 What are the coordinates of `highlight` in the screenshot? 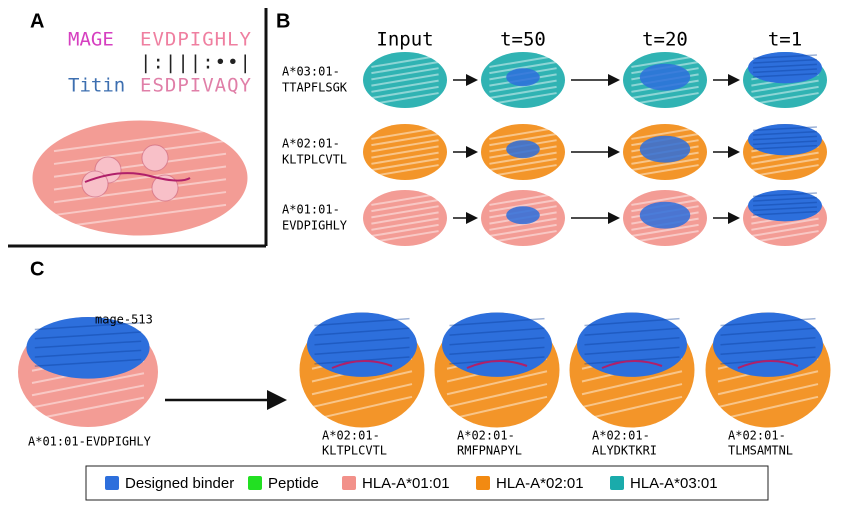 It's located at (155, 158).